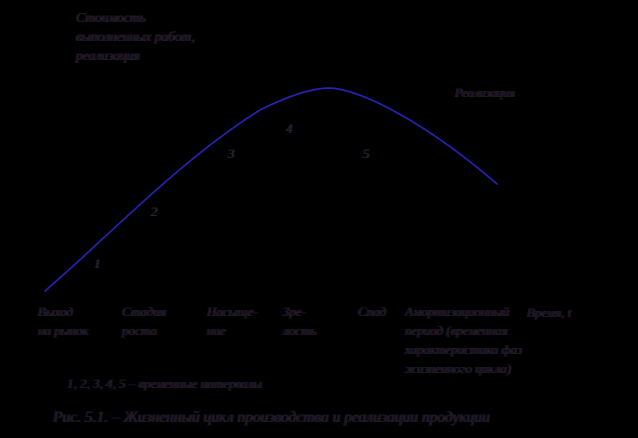 The image size is (638, 438). Describe the element at coordinates (366, 153) in the screenshot. I see `stage-number-5: 5` at that location.